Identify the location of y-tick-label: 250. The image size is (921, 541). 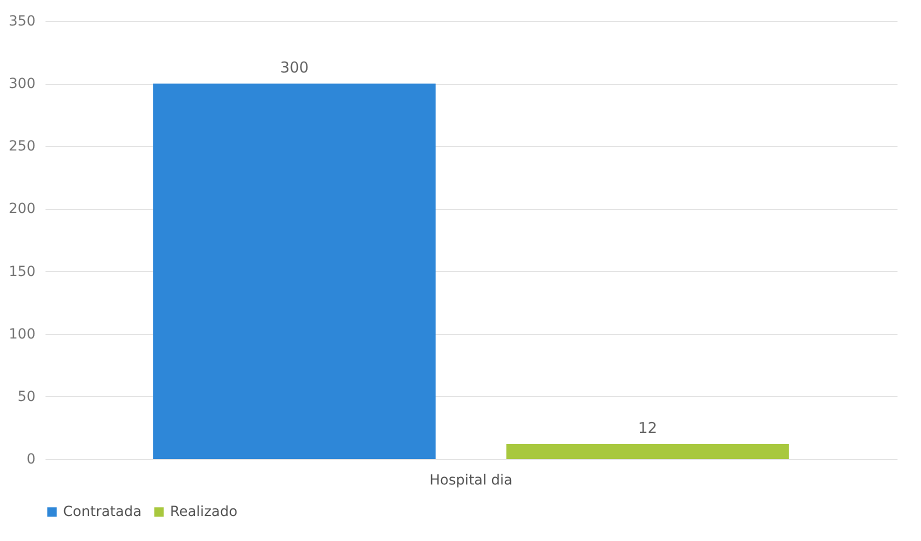
(22, 146).